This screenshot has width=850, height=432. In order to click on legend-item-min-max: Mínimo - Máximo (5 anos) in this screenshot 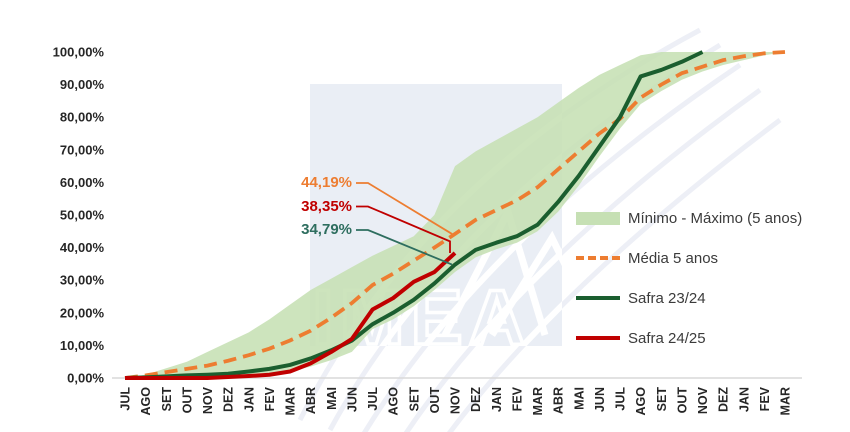, I will do `click(689, 218)`.